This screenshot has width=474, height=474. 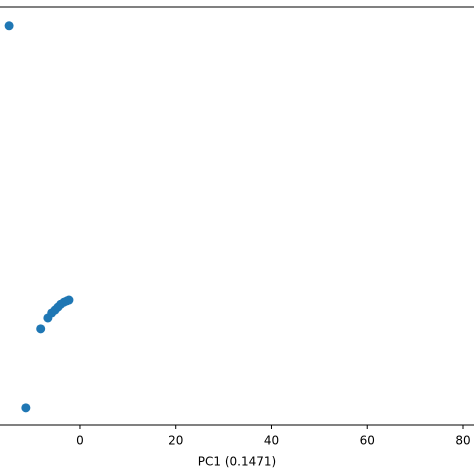 What do you see at coordinates (175, 441) in the screenshot?
I see `x-tick-label: 20` at bounding box center [175, 441].